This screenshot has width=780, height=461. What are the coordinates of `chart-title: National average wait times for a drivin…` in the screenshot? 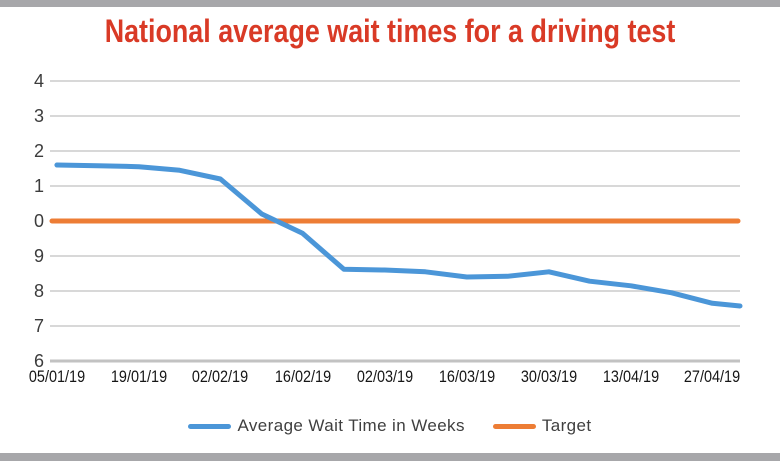 It's located at (390, 31).